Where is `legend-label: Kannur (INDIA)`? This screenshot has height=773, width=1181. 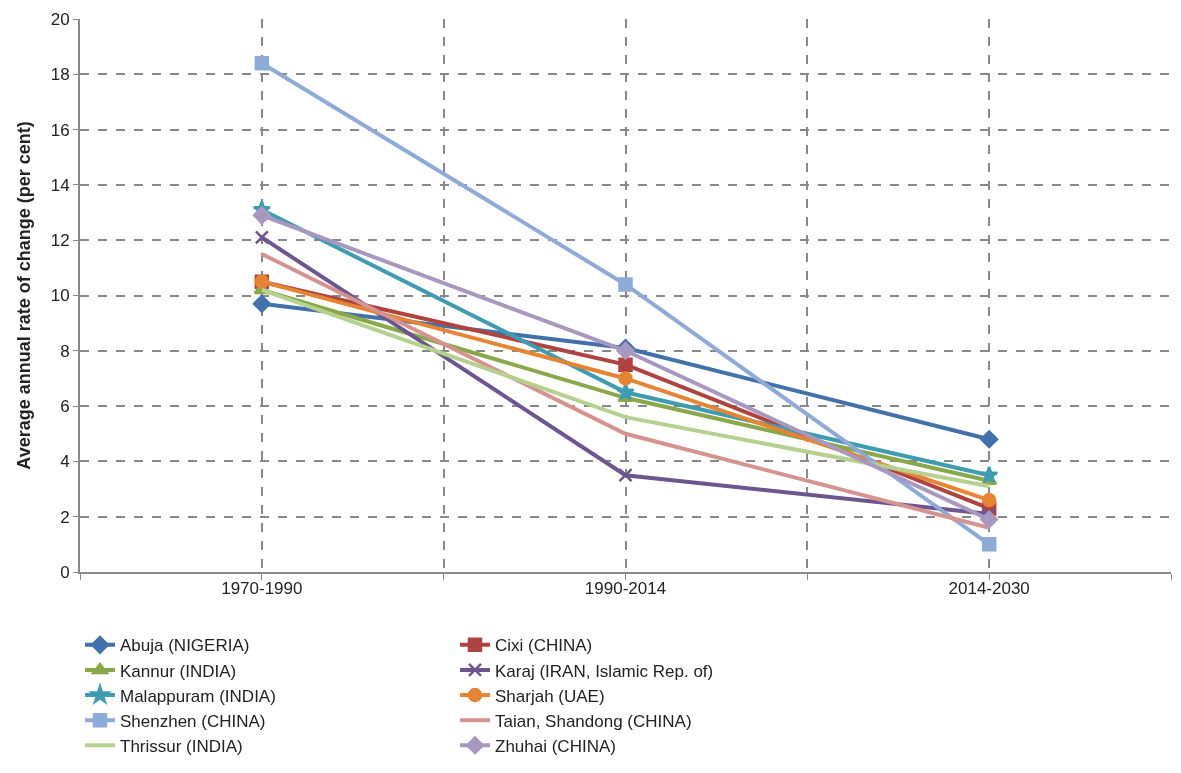 legend-label: Kannur (INDIA) is located at coordinates (178, 671).